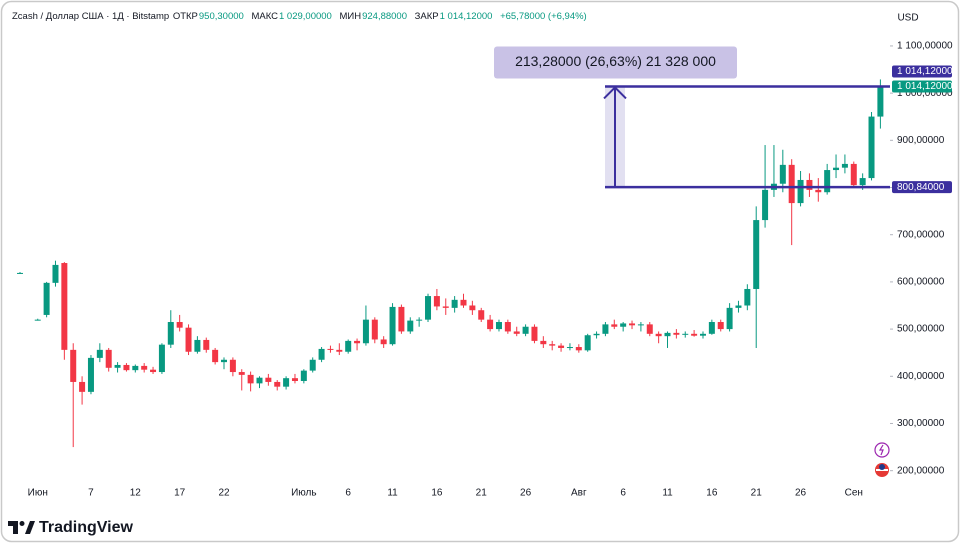 This screenshot has width=960, height=543. What do you see at coordinates (136, 493) in the screenshot?
I see `x-tick-label: 12` at bounding box center [136, 493].